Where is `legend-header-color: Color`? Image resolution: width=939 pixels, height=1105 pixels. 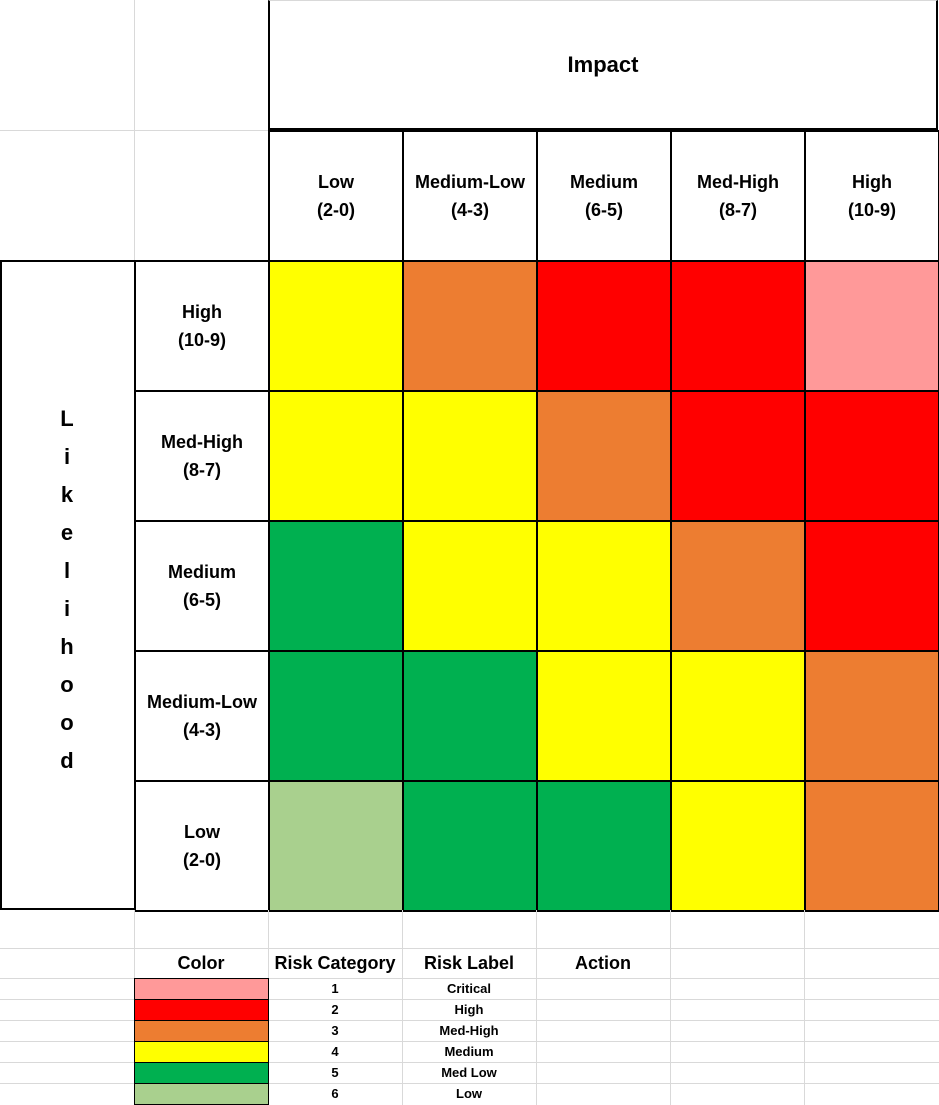 legend-header-color: Color is located at coordinates (201, 963).